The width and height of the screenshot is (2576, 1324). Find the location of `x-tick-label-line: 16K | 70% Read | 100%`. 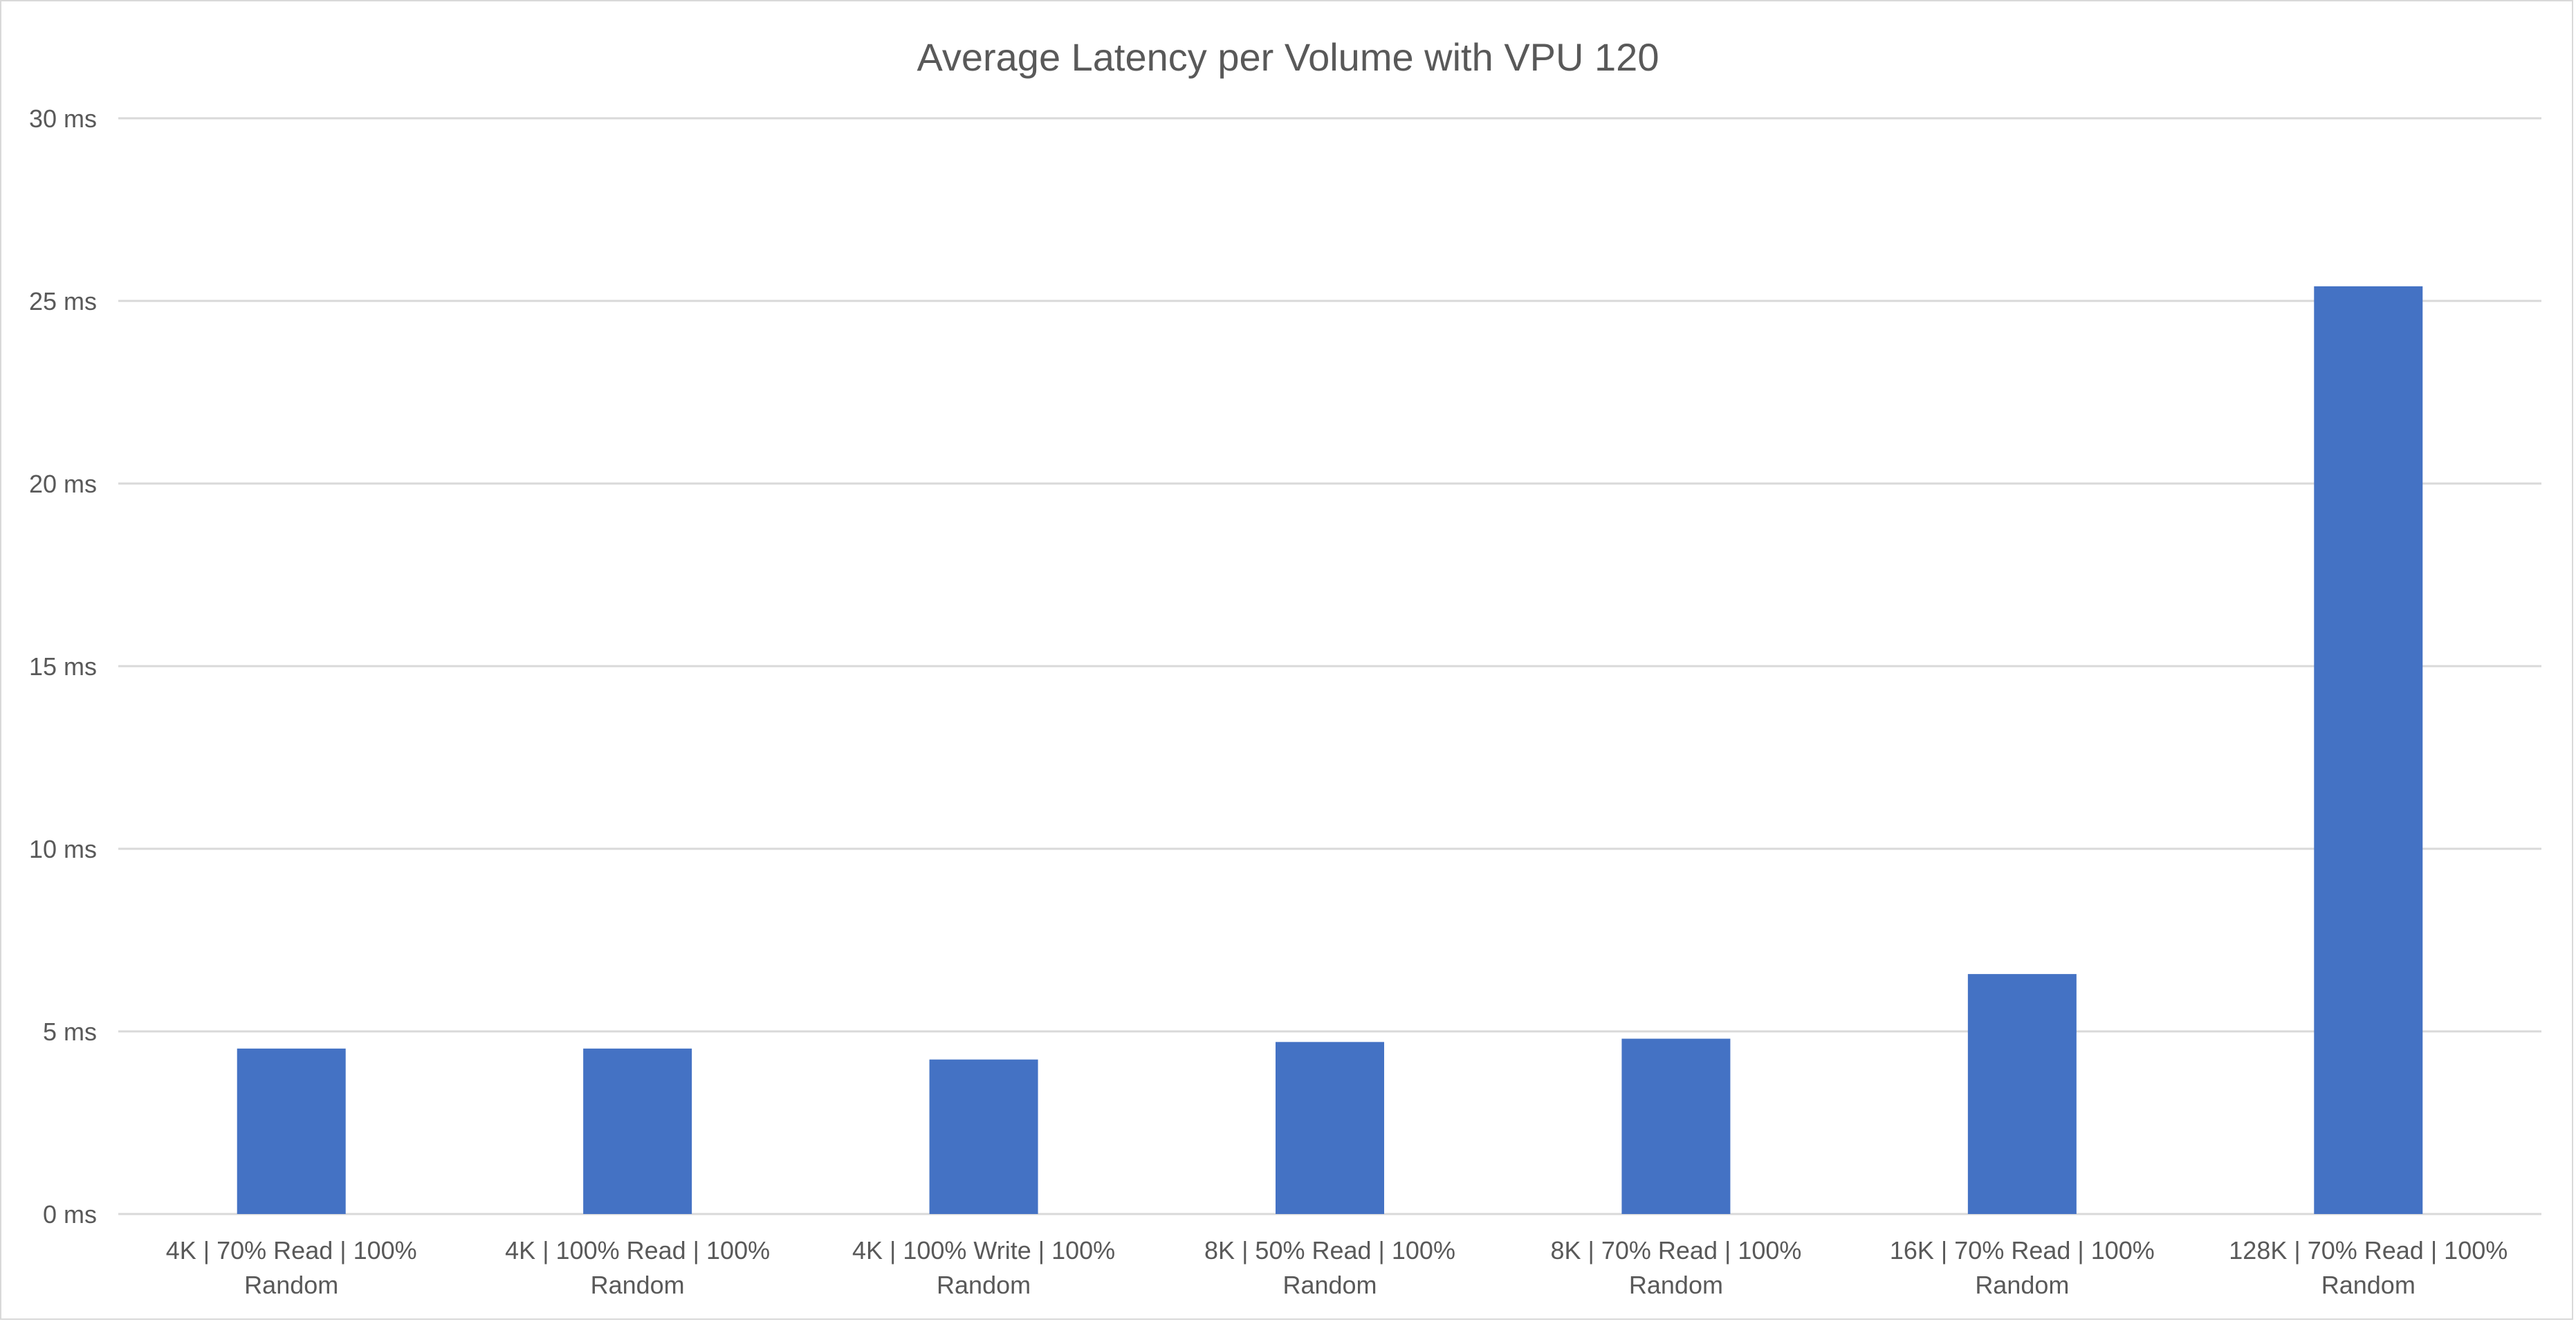

x-tick-label-line: 16K | 70% Read | 100% is located at coordinates (2022, 1250).